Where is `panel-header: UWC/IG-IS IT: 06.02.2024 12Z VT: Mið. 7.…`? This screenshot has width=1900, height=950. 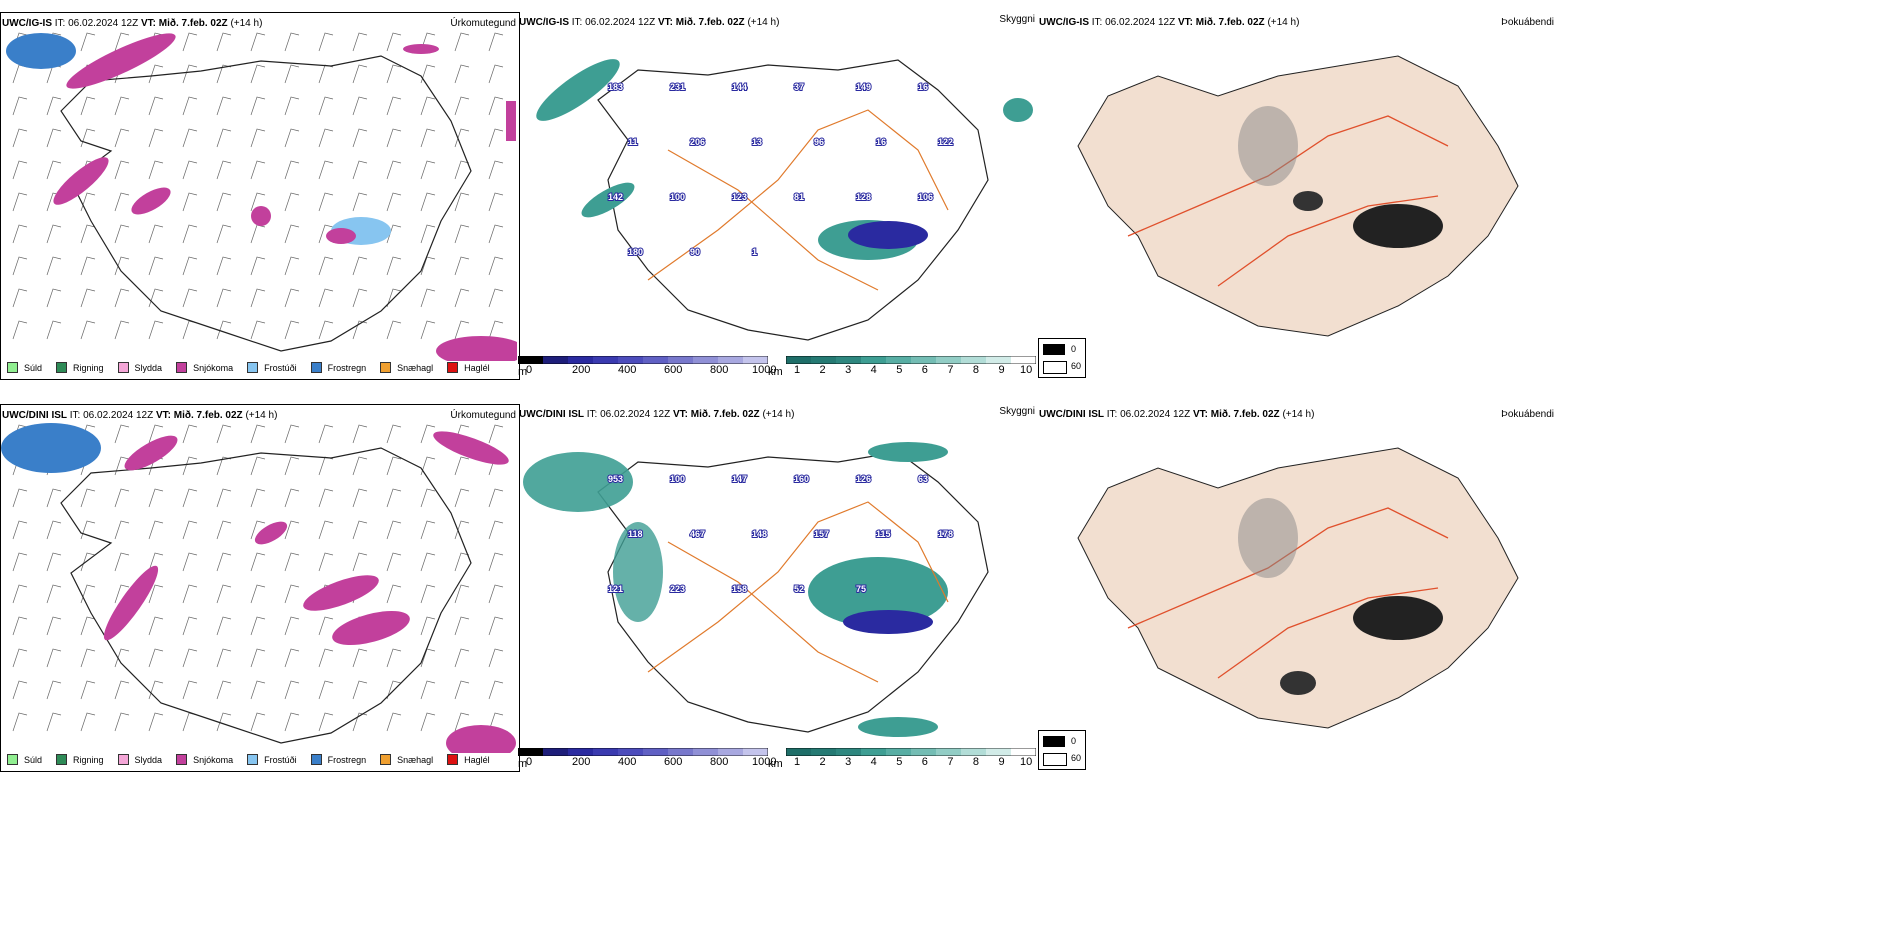 panel-header: UWC/IG-IS IT: 06.02.2024 12Z VT: Mið. 7.… is located at coordinates (1169, 22).